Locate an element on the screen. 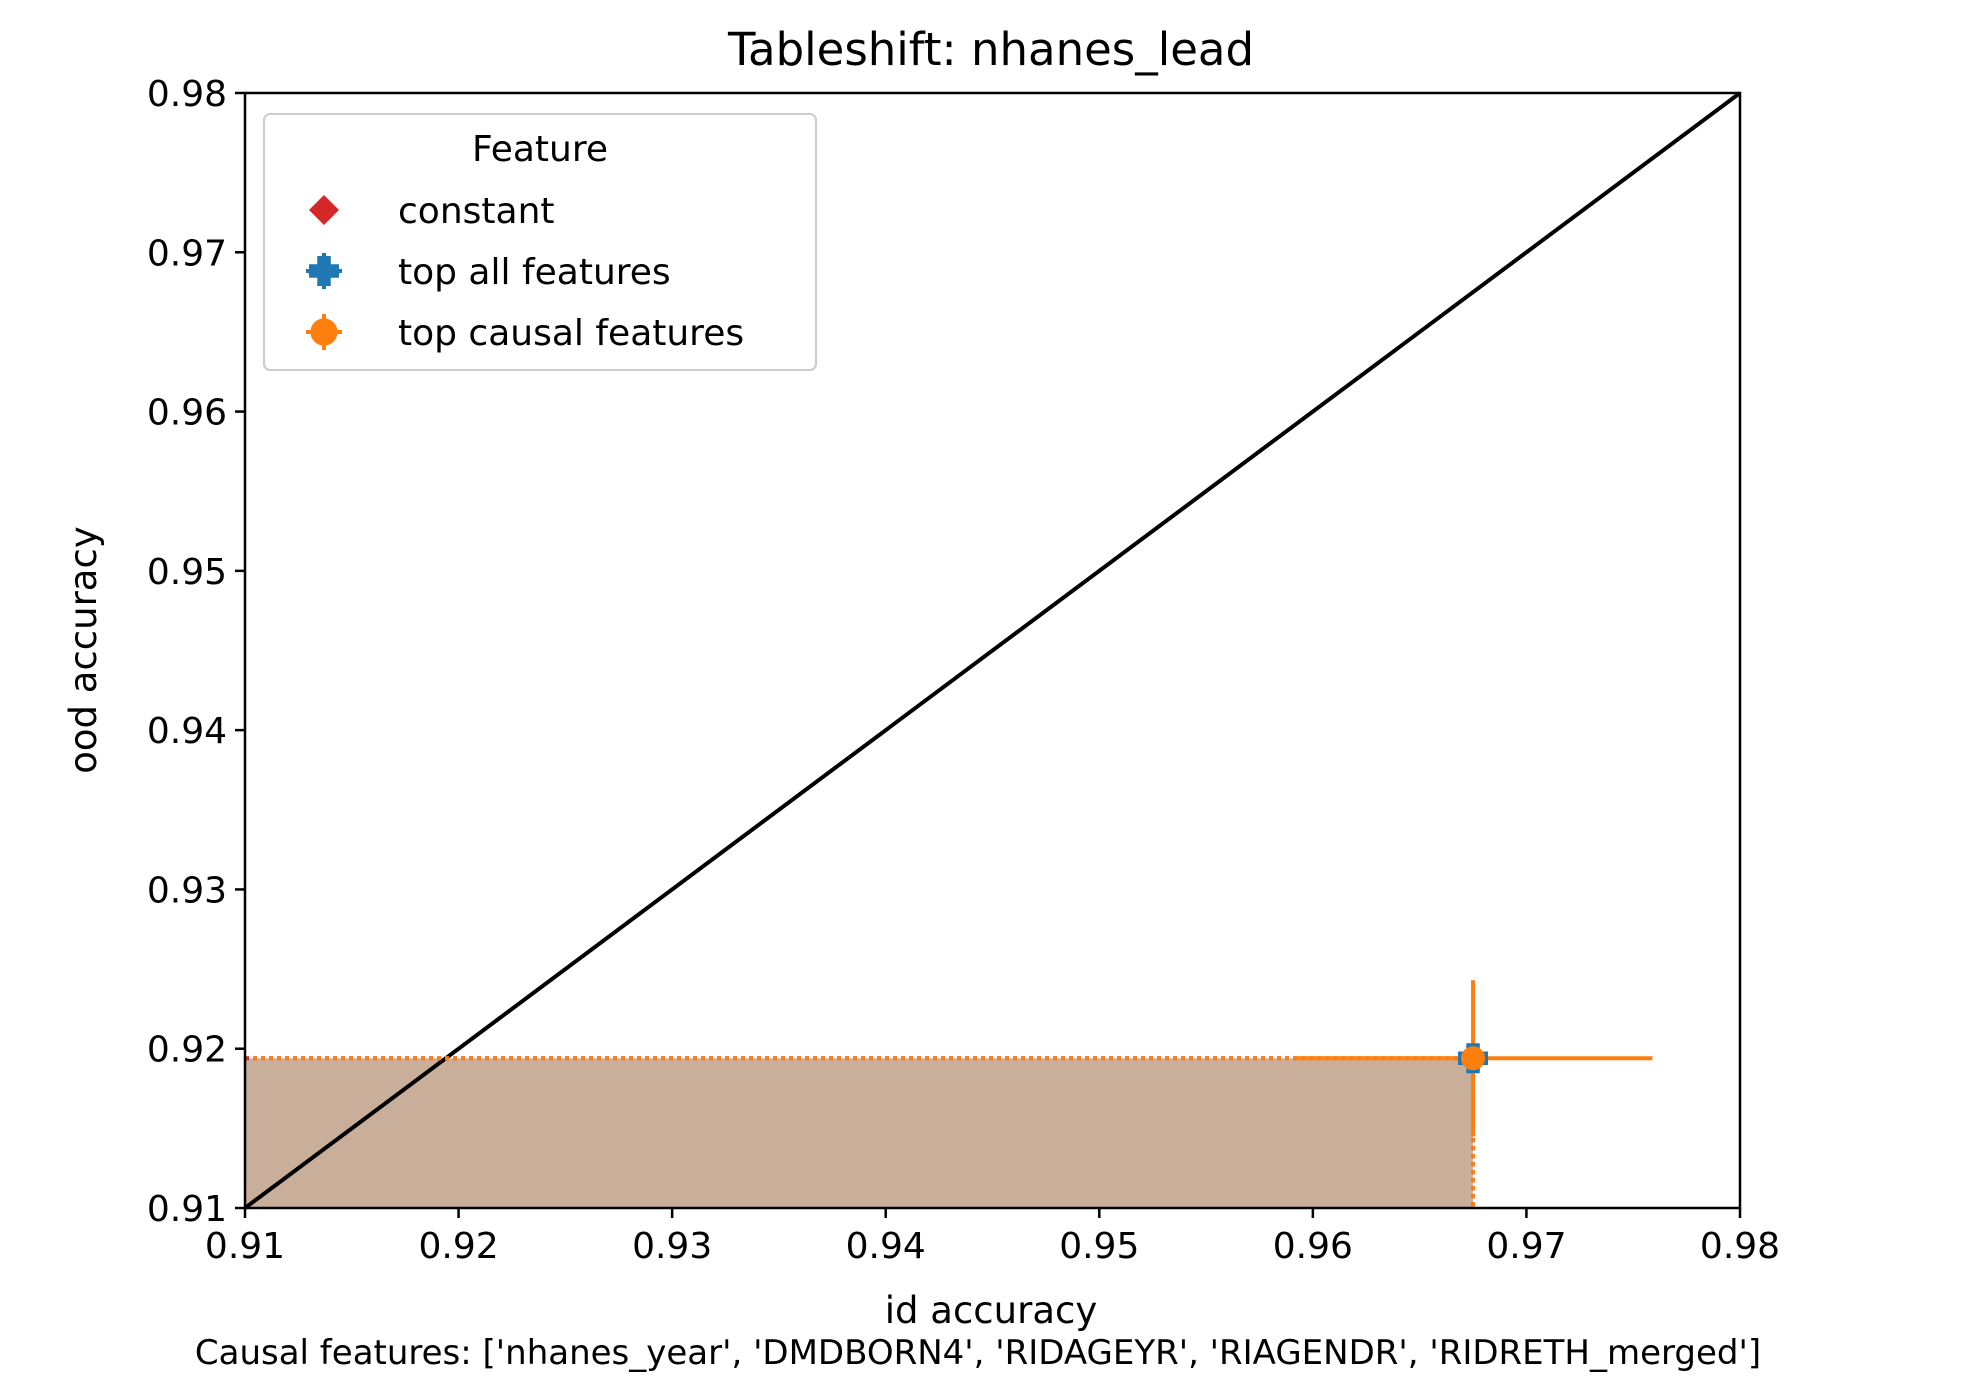  y-tick-label: 0.96 is located at coordinates (187, 413).